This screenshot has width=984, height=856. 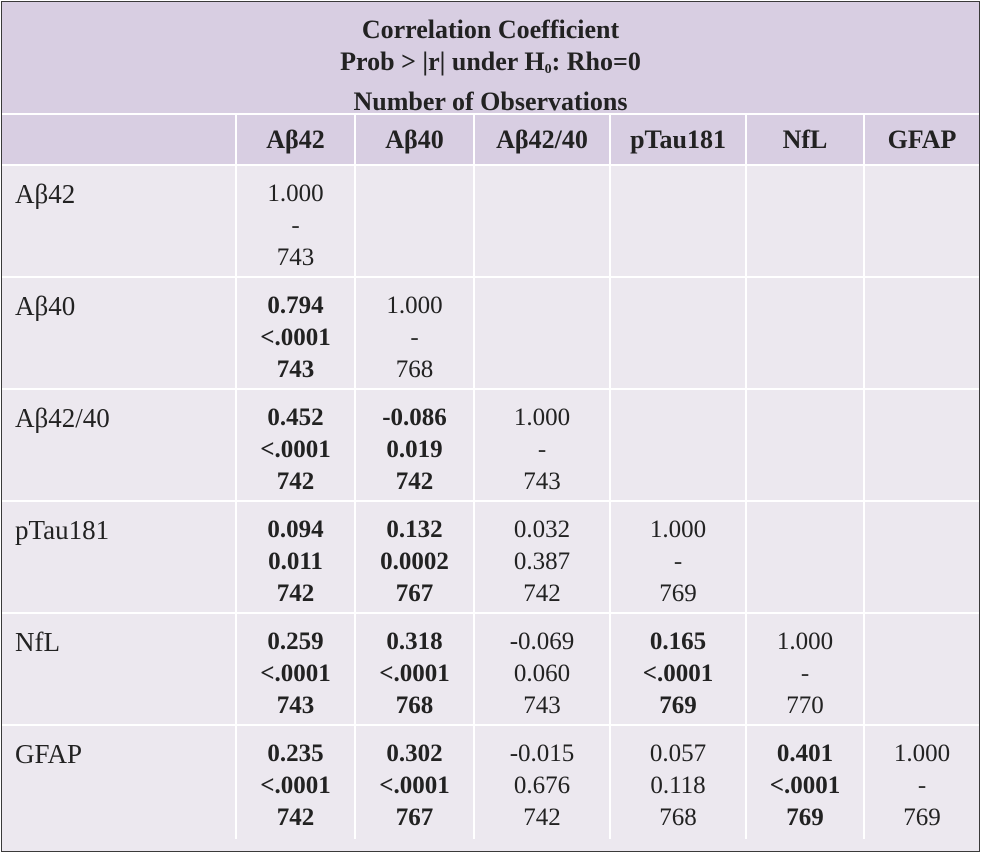 What do you see at coordinates (490, 66) in the screenshot?
I see `title-line-2: Prob > |r| under H0: Rho=0` at bounding box center [490, 66].